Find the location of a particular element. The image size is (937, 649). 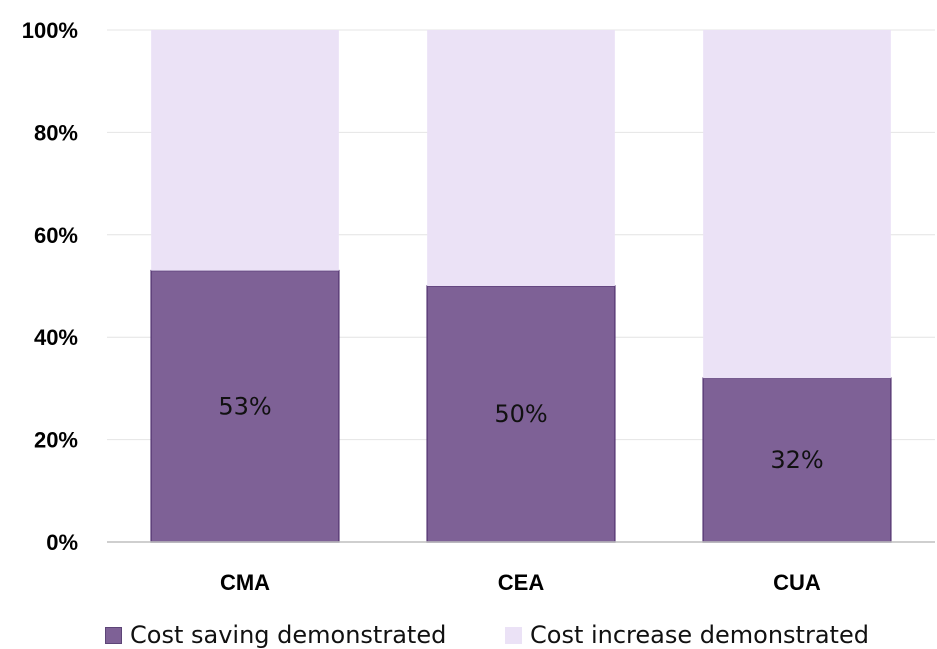

y-tick-label: 40% is located at coordinates (56, 337).